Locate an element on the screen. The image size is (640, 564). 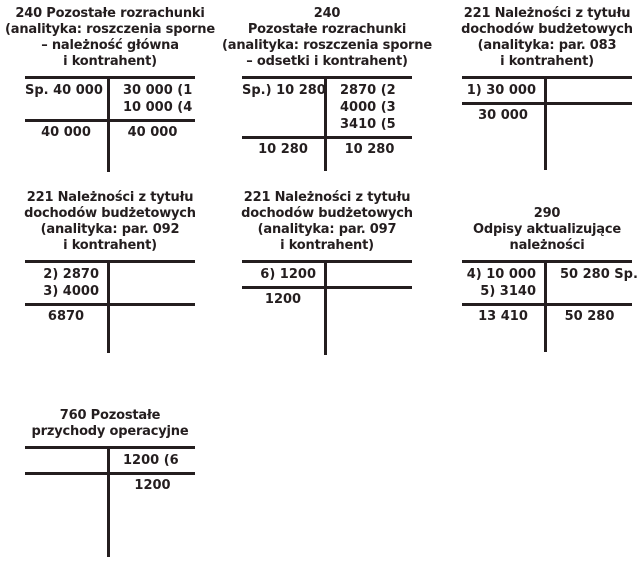
debit-column: 1) 30 000 is located at coordinates (504, 90).